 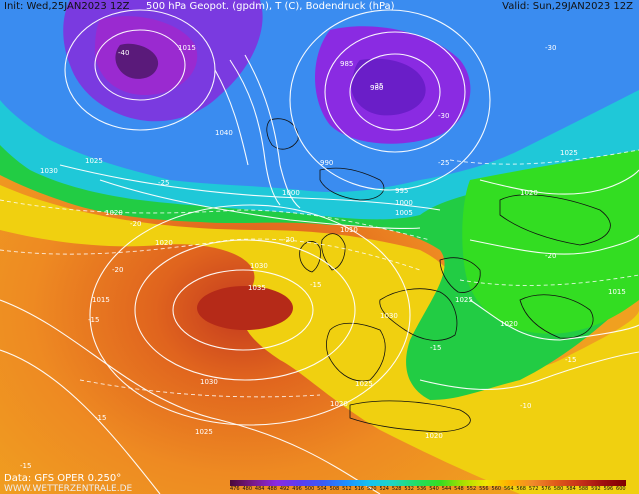 I want to click on colorbar-tick: 592, so click(x=596, y=489).